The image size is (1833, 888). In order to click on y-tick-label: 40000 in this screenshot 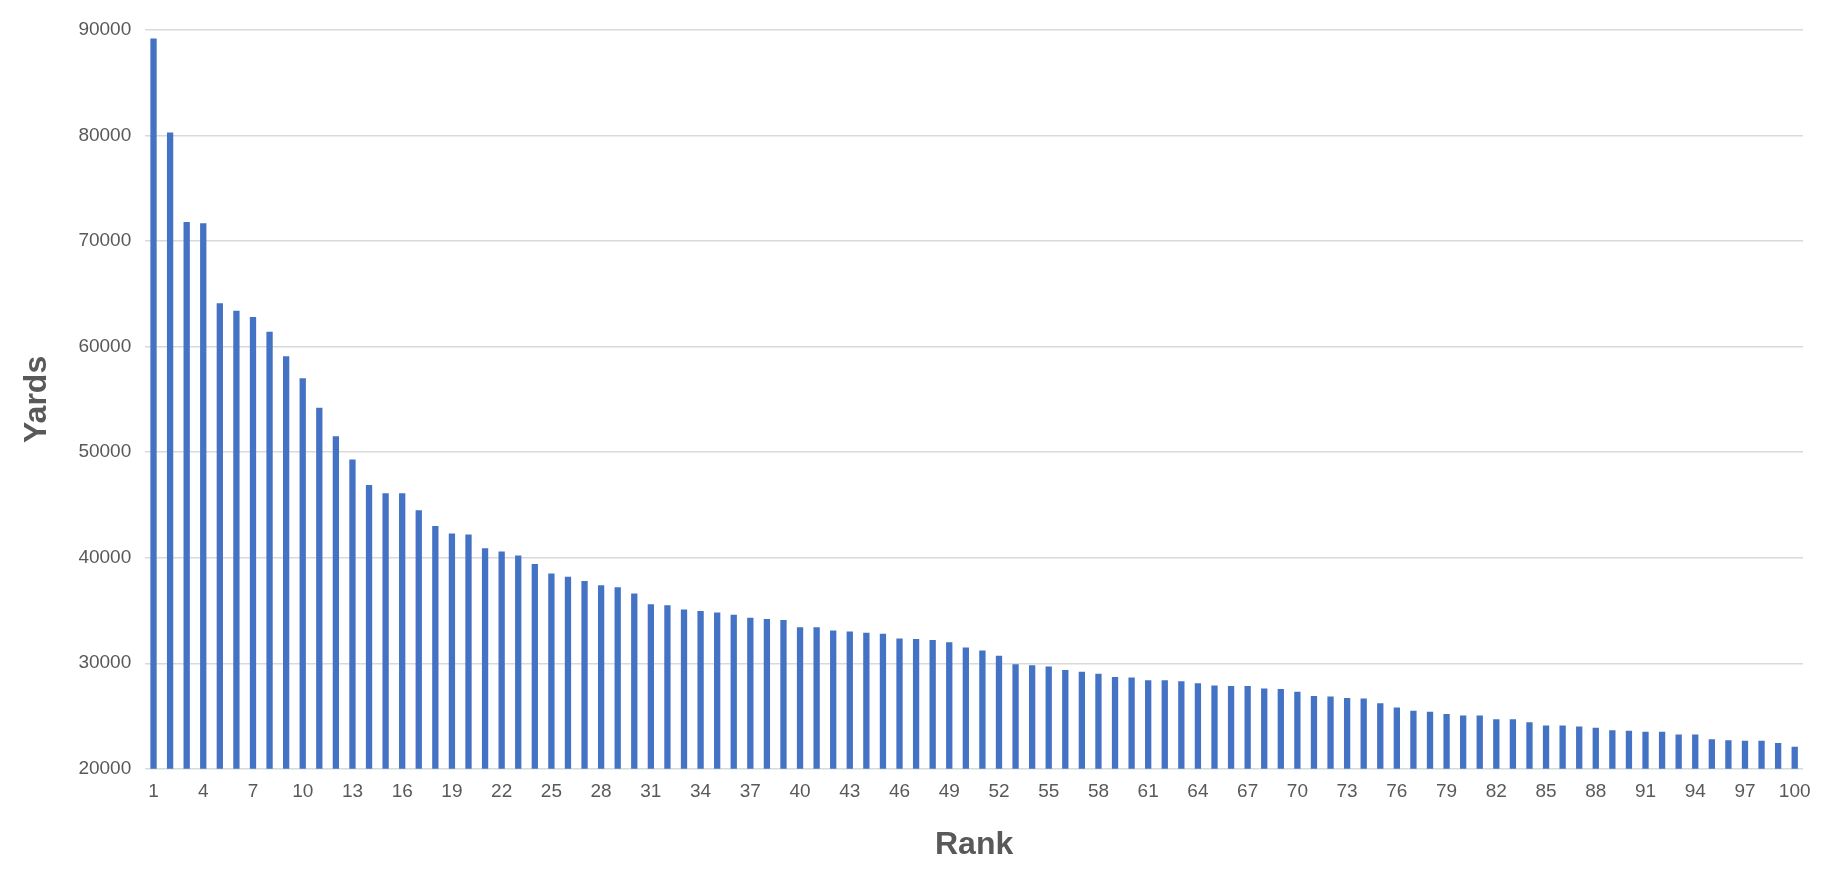, I will do `click(105, 556)`.